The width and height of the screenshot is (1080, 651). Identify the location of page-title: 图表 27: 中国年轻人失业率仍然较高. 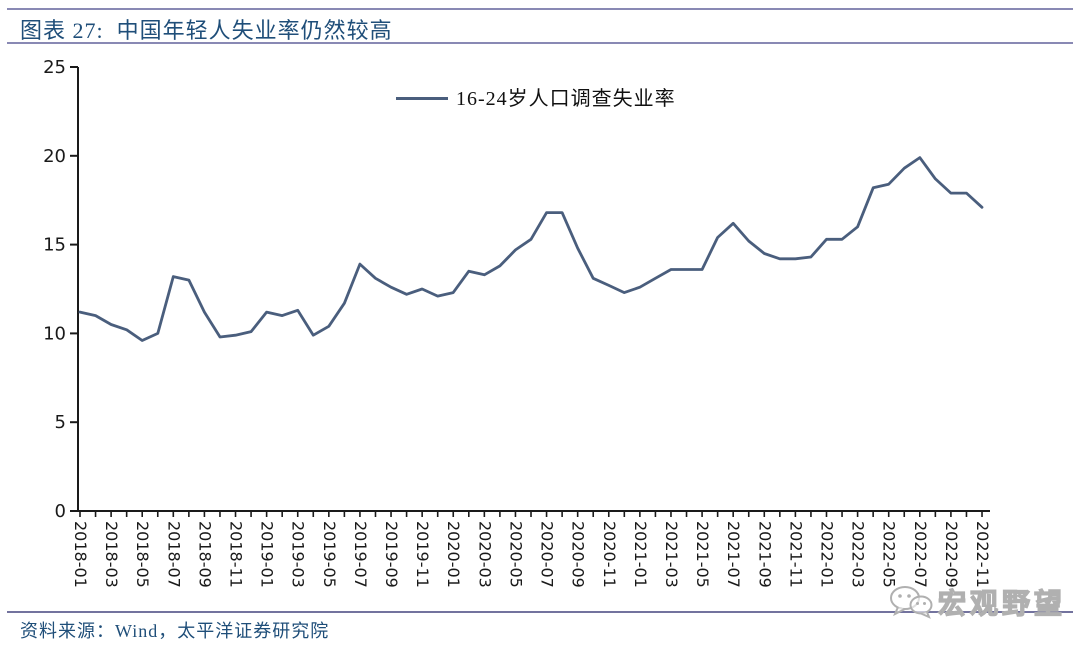
(206, 30).